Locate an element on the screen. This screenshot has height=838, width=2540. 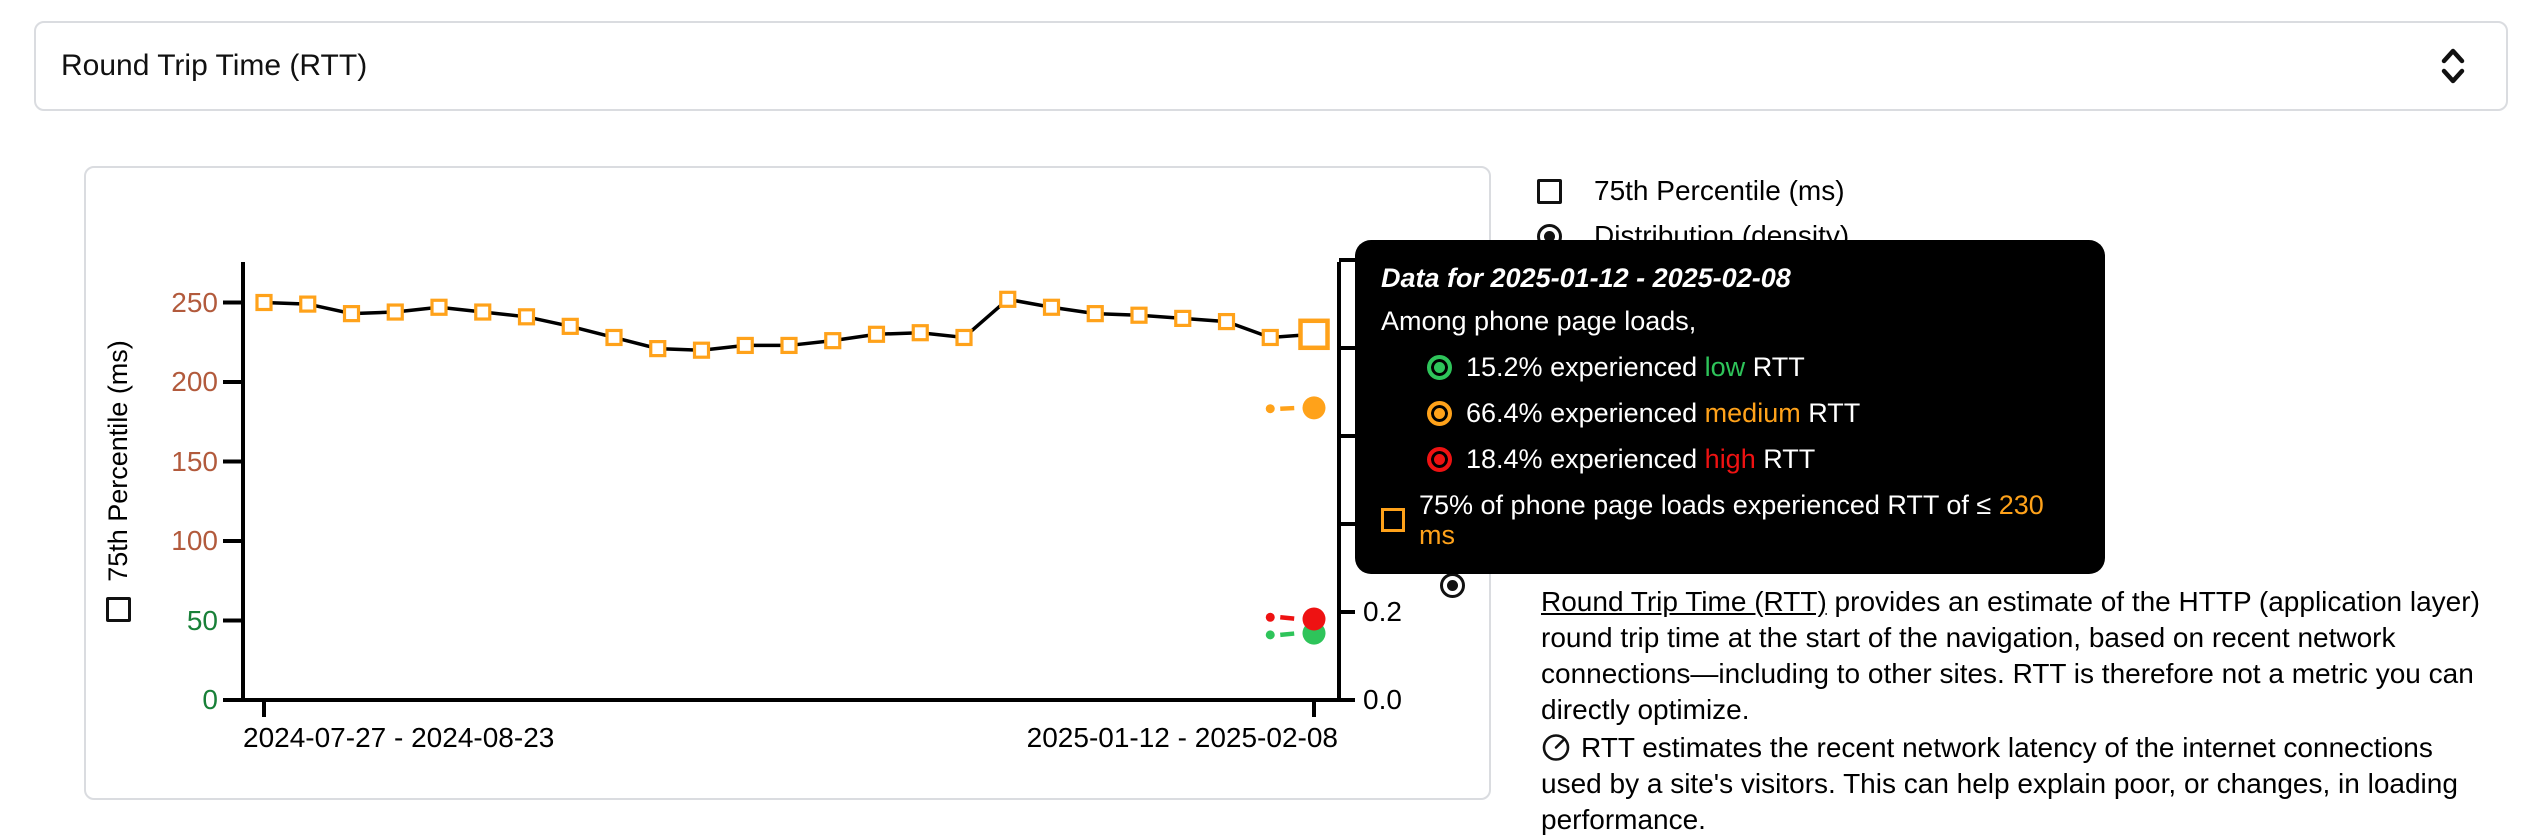
tooltip-row-high: 18.4% experienced high RTT is located at coordinates (1753, 459).